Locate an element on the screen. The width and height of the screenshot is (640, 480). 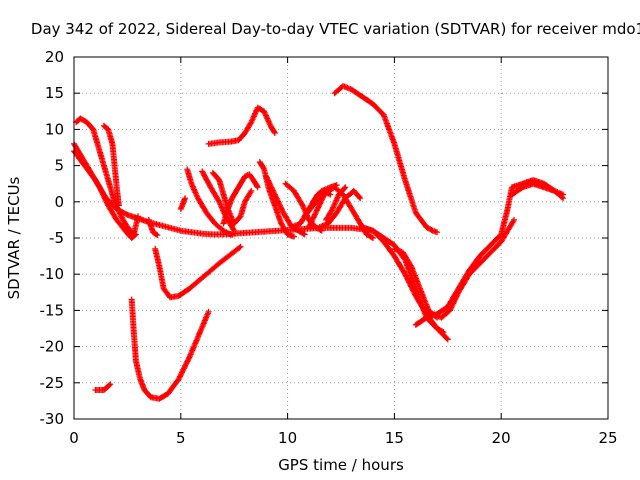
series-pass-d is located at coordinates (111, 165).